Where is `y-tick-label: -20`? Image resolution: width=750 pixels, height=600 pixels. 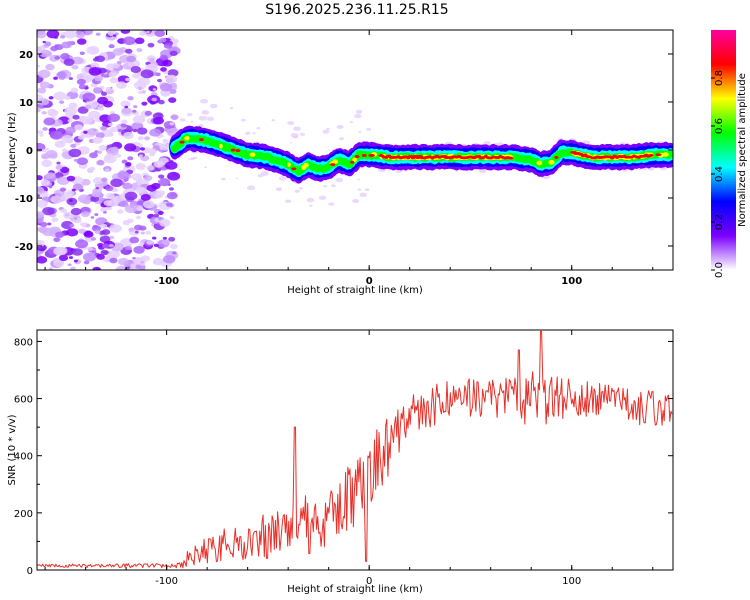 y-tick-label: -20 is located at coordinates (24, 247).